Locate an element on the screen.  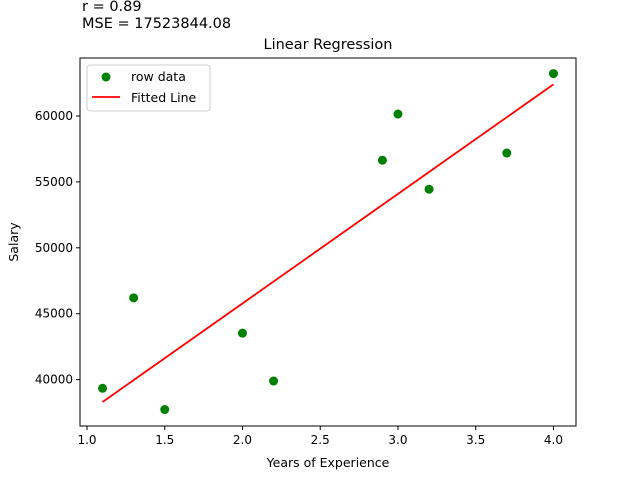
legend: row data Fitted Line is located at coordinates (148, 88).